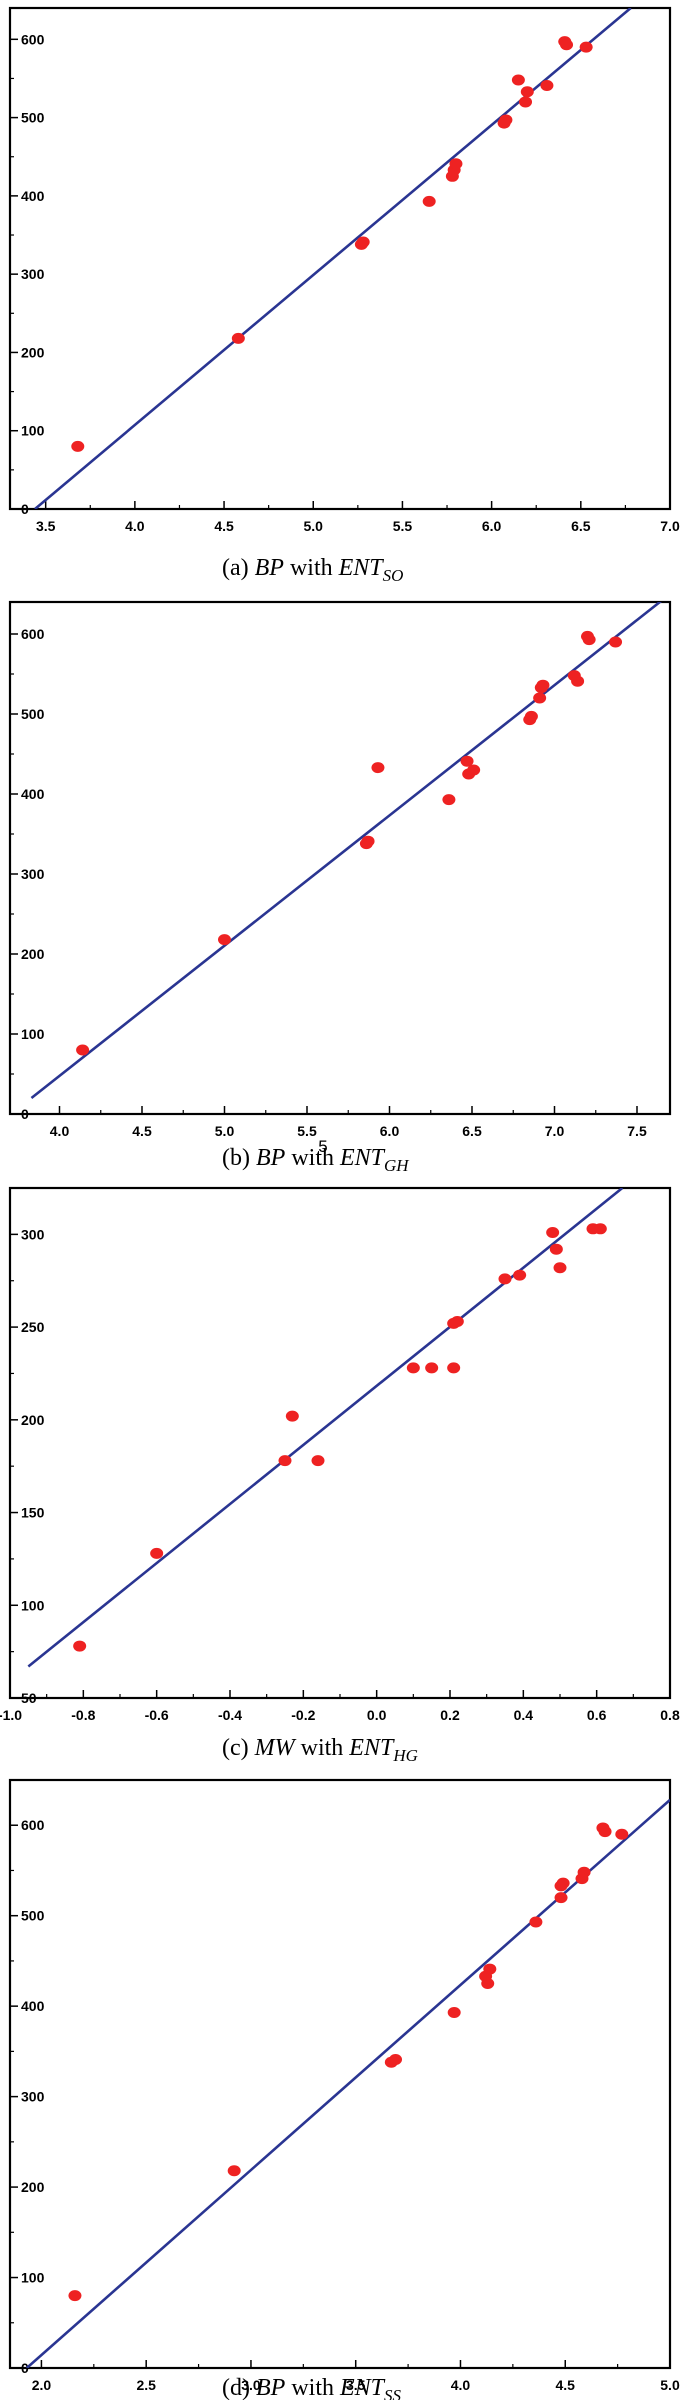 This screenshot has width=690, height=2400. I want to click on x-tick-label: 0.8, so click(670, 1715).